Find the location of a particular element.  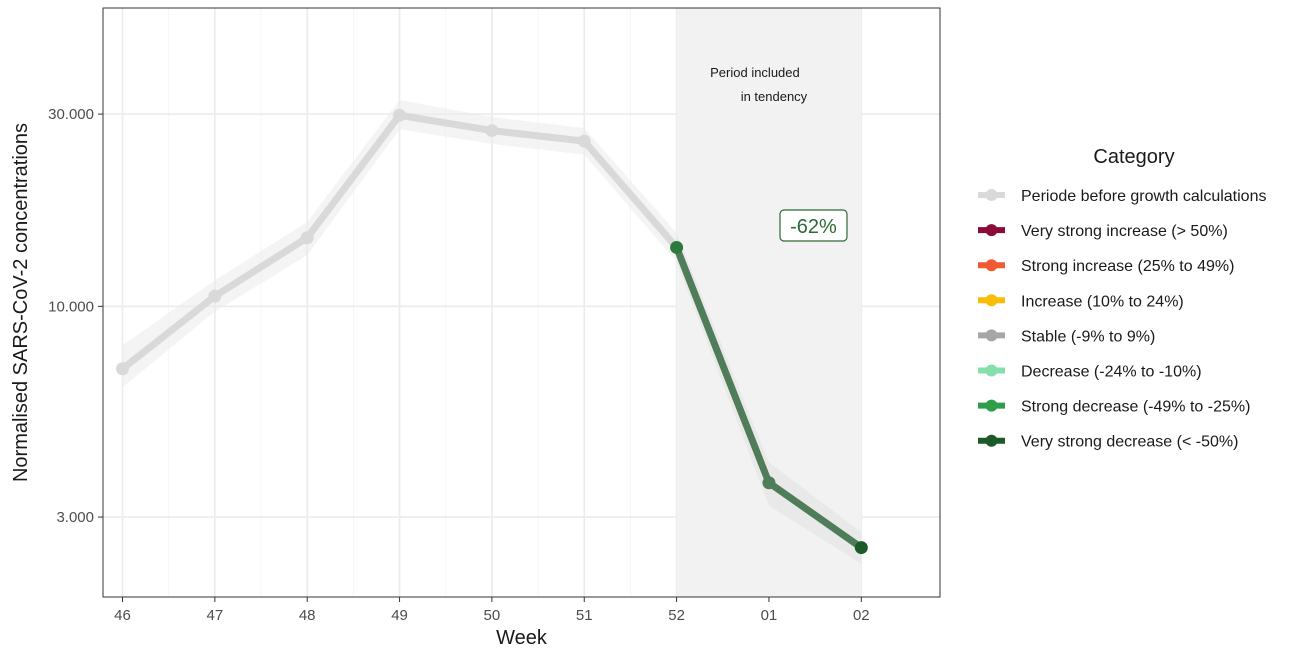

legend-item-label: Very strong increase (> 50%) is located at coordinates (1124, 231).